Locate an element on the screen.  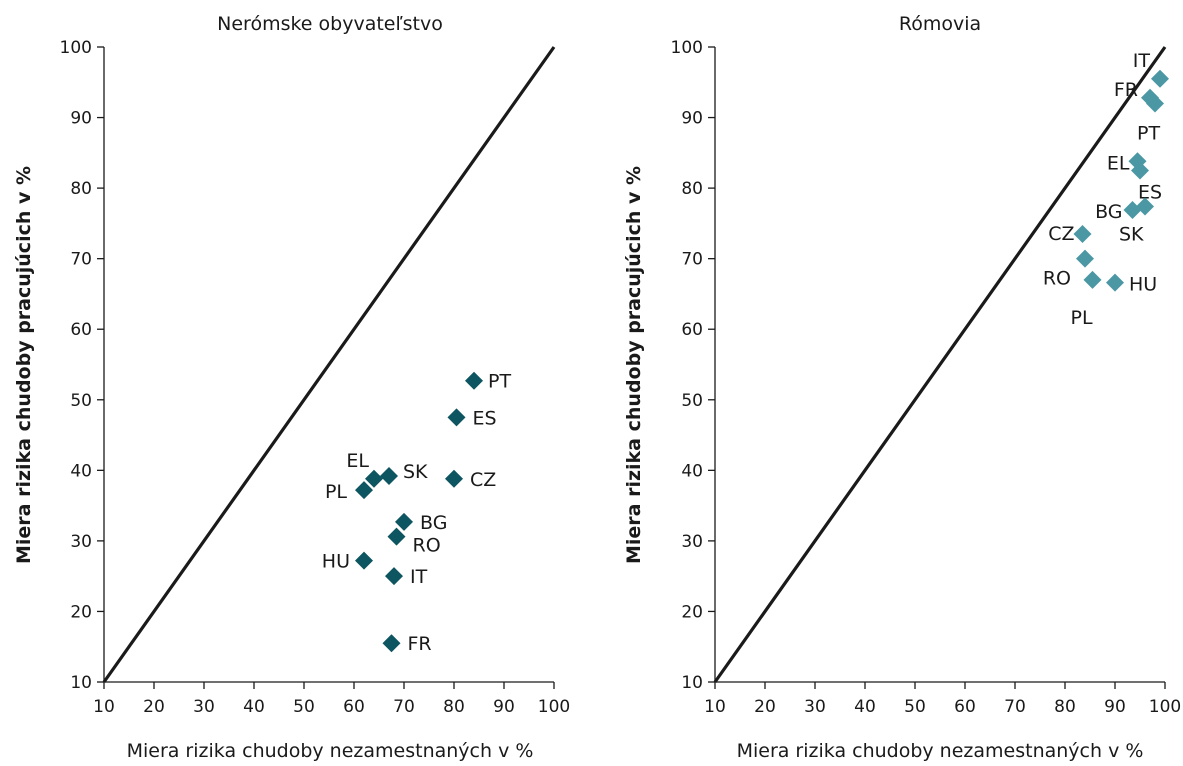
chart-title: Rómovia is located at coordinates (940, 24).